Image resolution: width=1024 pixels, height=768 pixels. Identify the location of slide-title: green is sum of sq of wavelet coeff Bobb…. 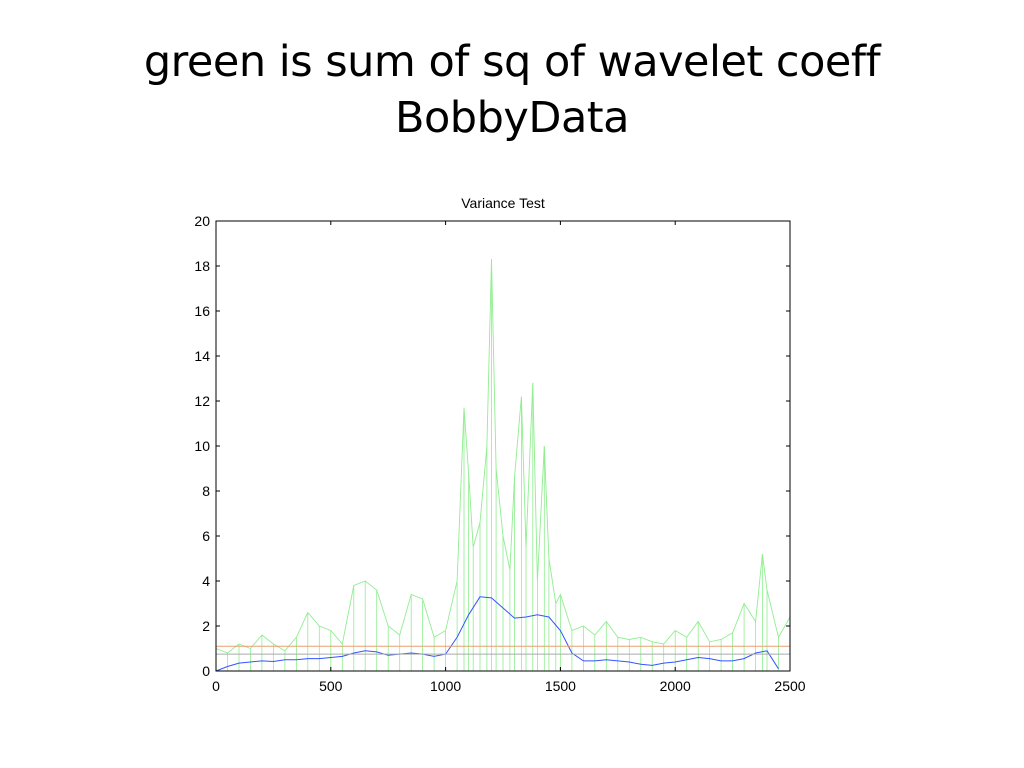
(512, 90).